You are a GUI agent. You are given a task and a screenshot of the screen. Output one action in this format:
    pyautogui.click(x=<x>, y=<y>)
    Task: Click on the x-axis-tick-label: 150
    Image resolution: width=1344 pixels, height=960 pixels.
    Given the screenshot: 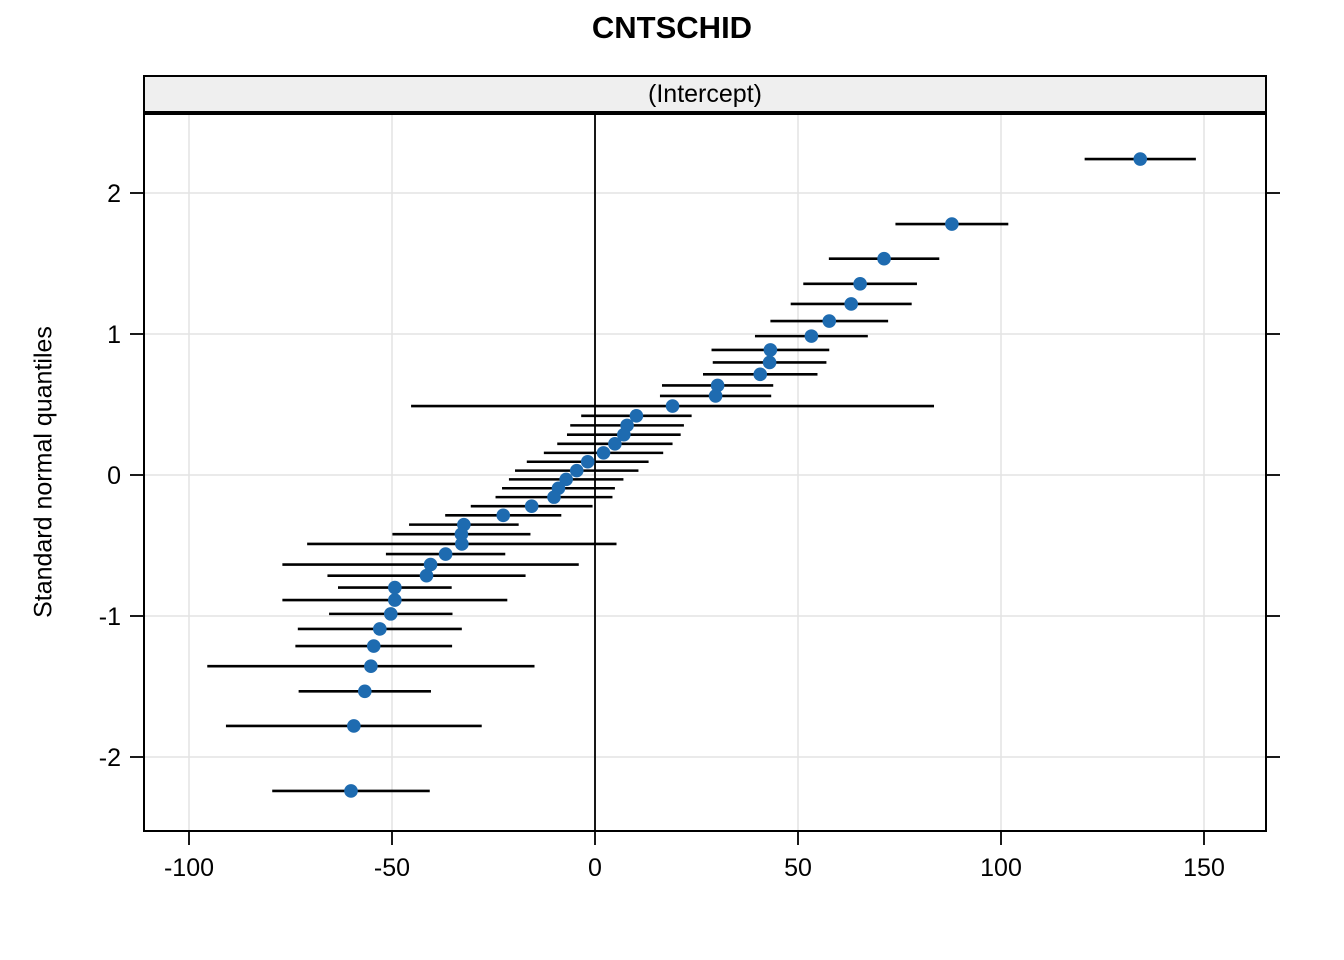 What is the action you would take?
    pyautogui.click(x=1204, y=868)
    